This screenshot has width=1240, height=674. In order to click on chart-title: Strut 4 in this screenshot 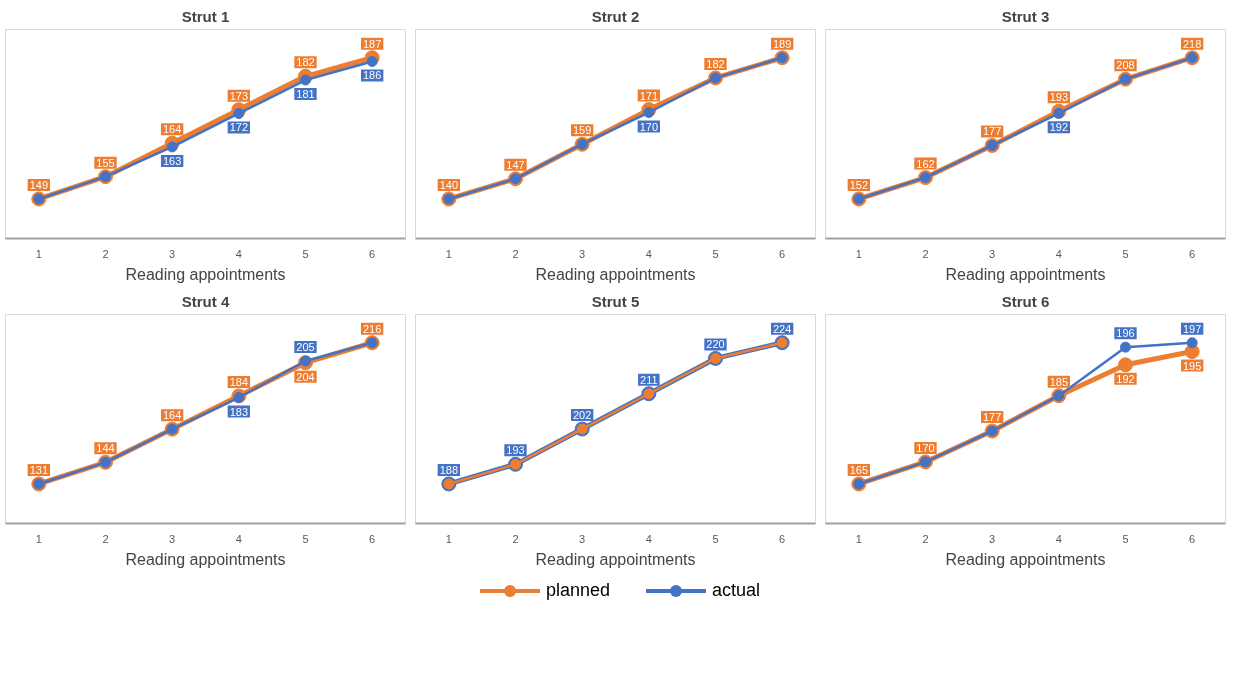, I will do `click(205, 301)`.